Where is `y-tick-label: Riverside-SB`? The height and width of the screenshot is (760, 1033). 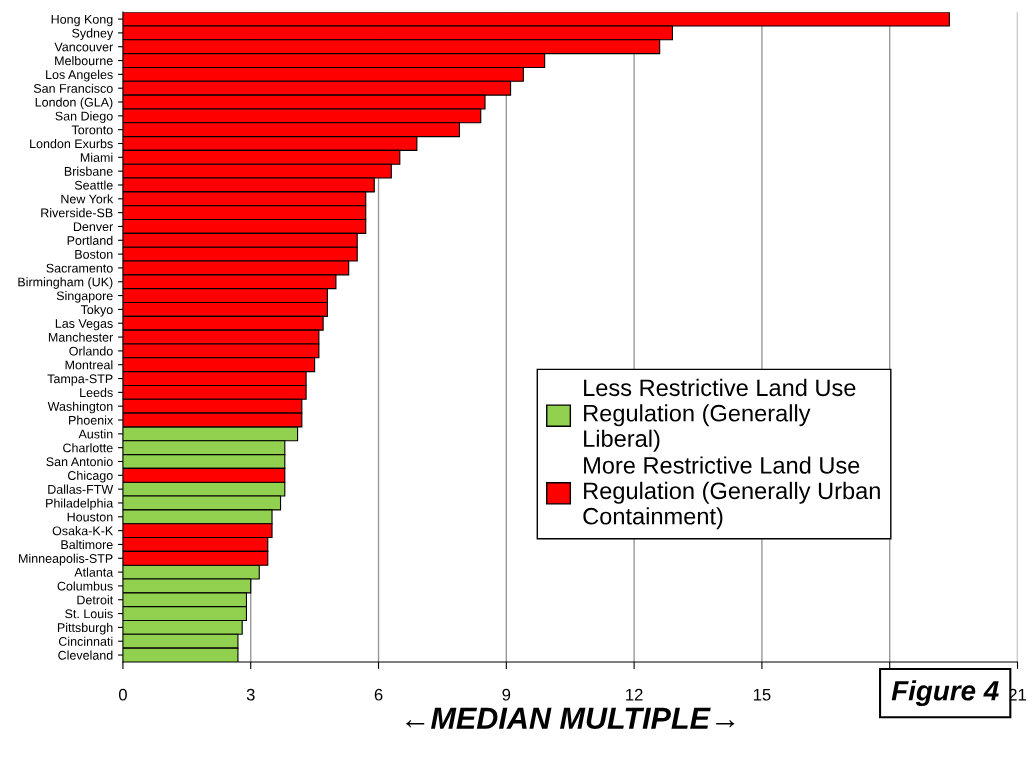
y-tick-label: Riverside-SB is located at coordinates (77, 213).